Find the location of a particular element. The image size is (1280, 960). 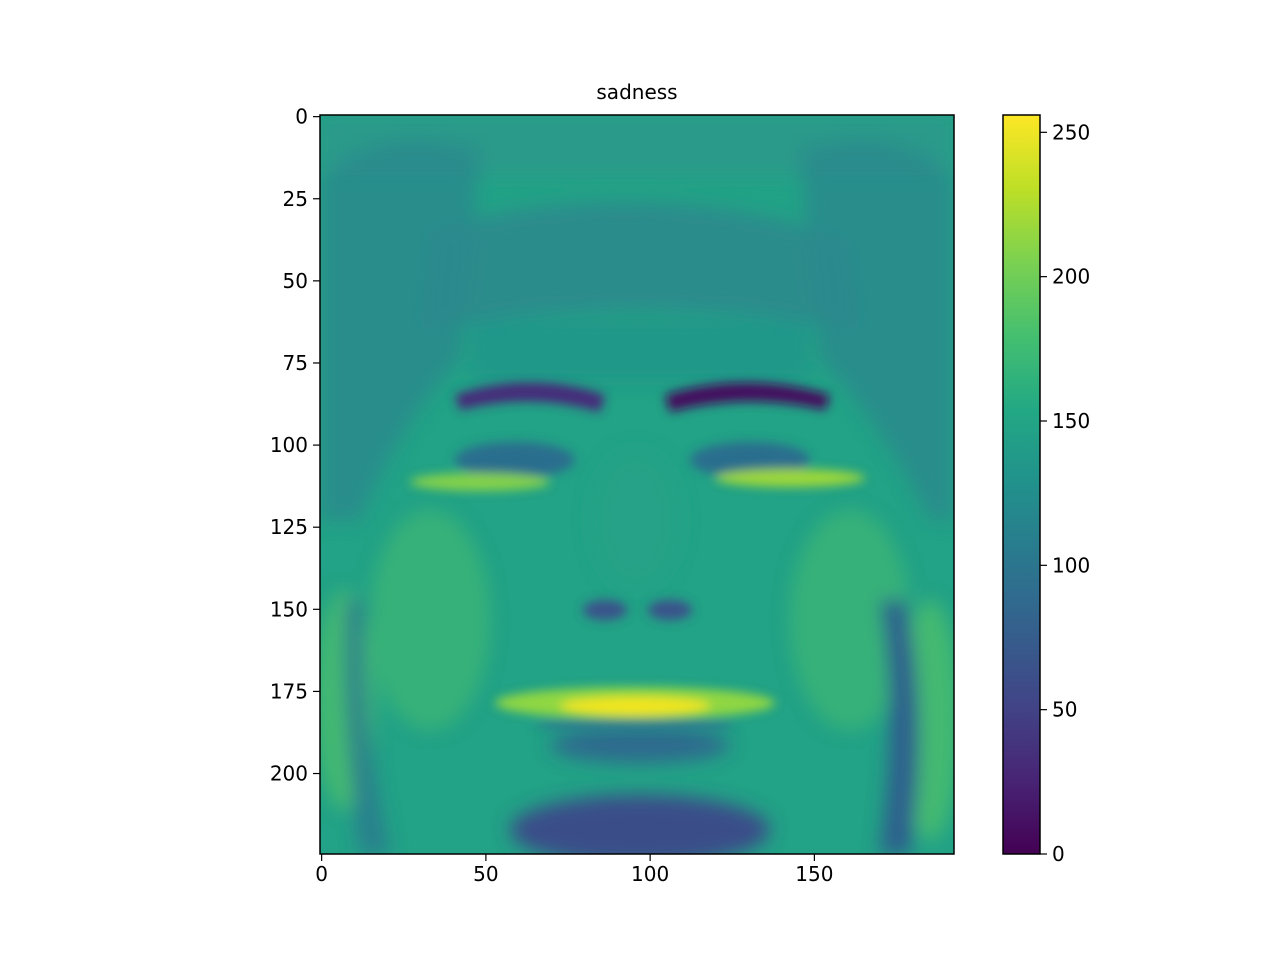

hair-right-shadow is located at coordinates (877, 330).